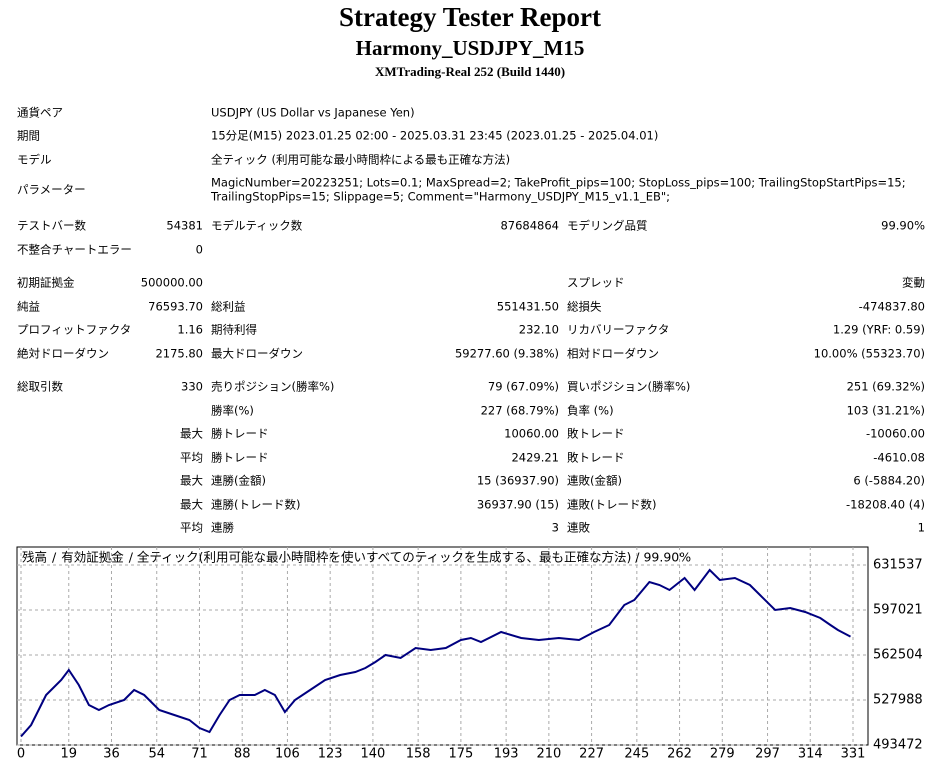  I want to click on stat-value: 6 (-5884.20), so click(889, 481).